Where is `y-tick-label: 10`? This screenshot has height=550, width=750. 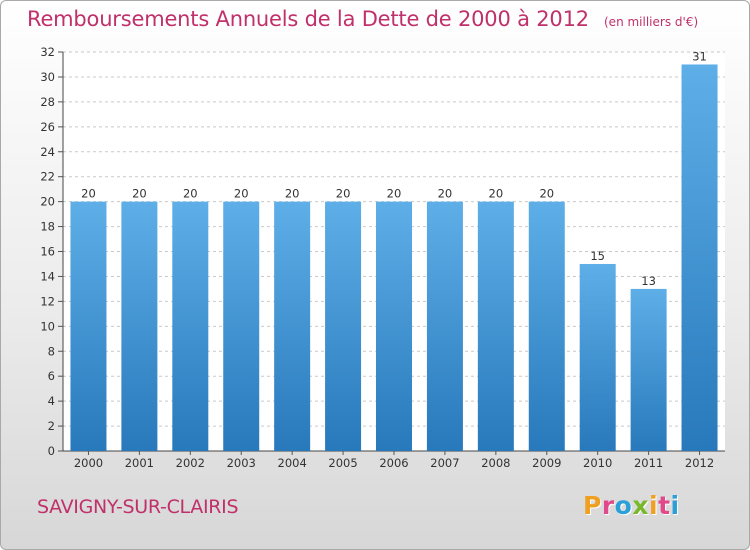
y-tick-label: 10 is located at coordinates (47, 326).